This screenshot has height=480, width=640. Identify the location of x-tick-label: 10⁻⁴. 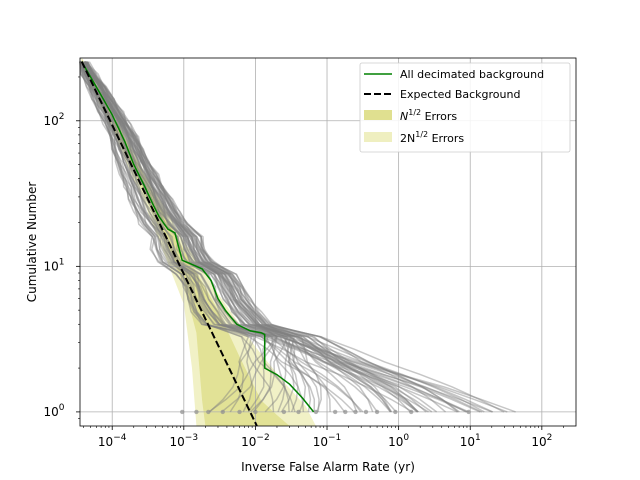
(112, 441).